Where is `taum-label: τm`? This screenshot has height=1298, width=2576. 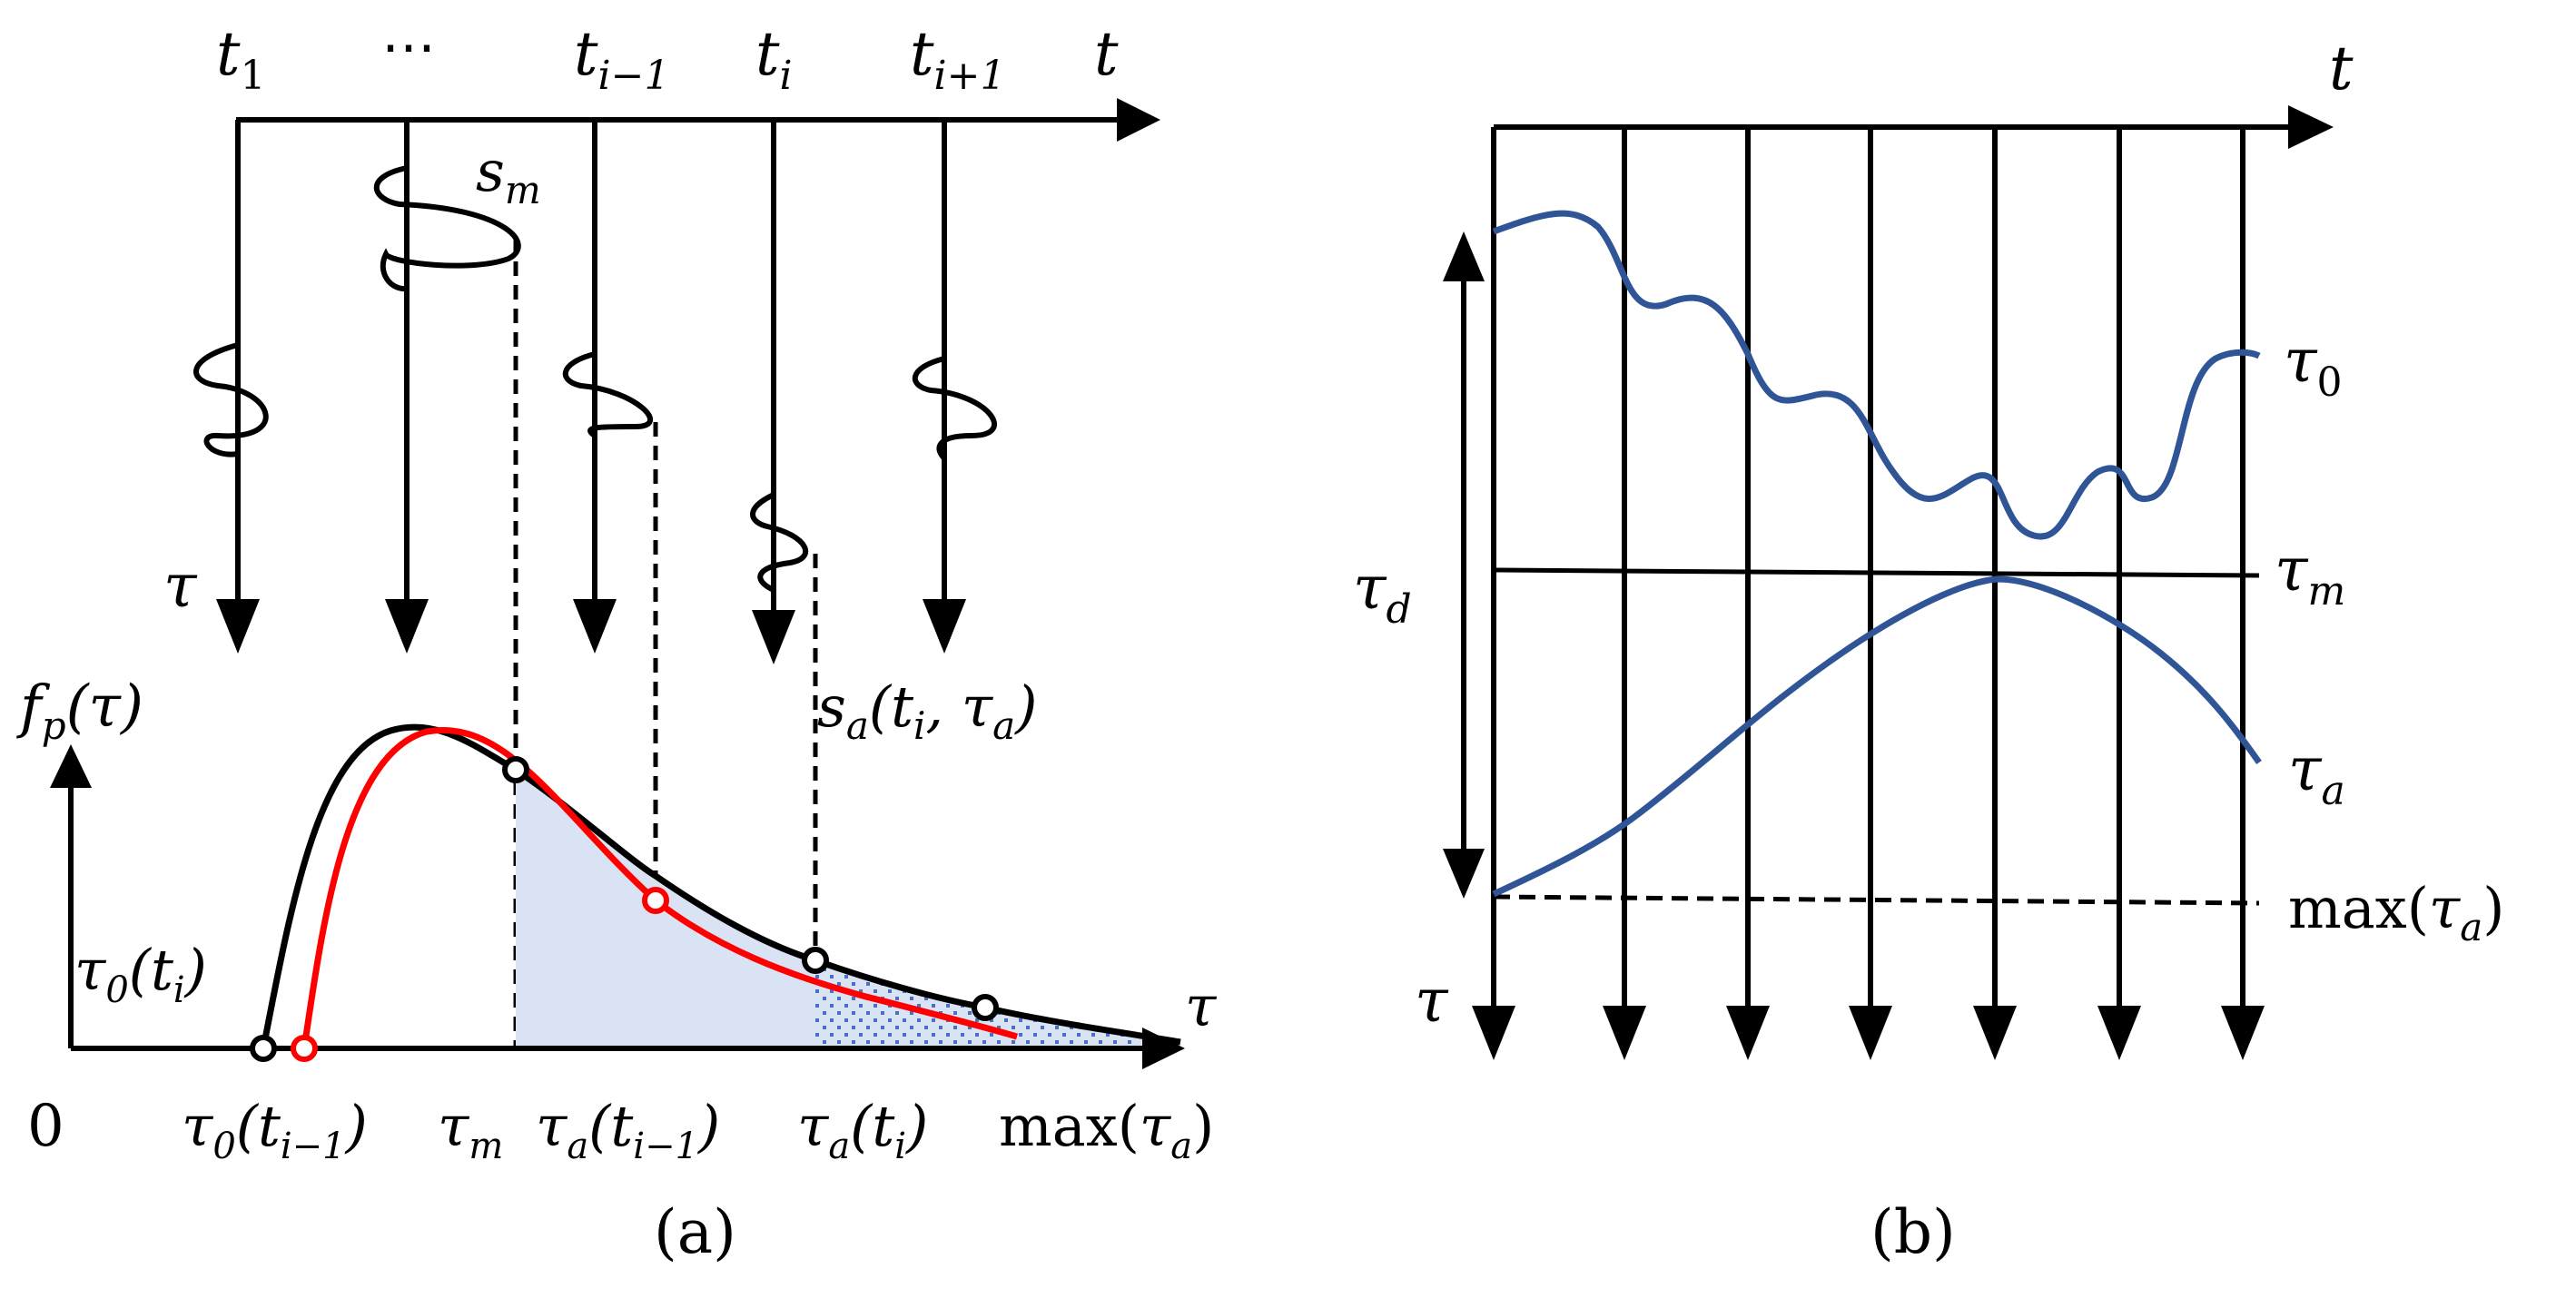
taum-label: τm is located at coordinates (2310, 575).